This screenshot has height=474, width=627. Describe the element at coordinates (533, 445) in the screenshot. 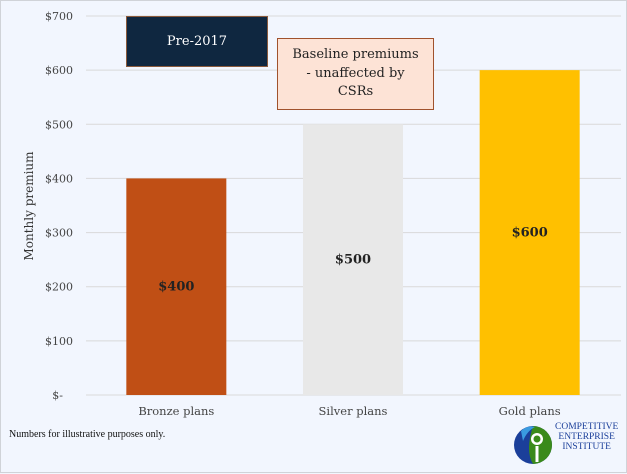

I see `logo-icon` at that location.